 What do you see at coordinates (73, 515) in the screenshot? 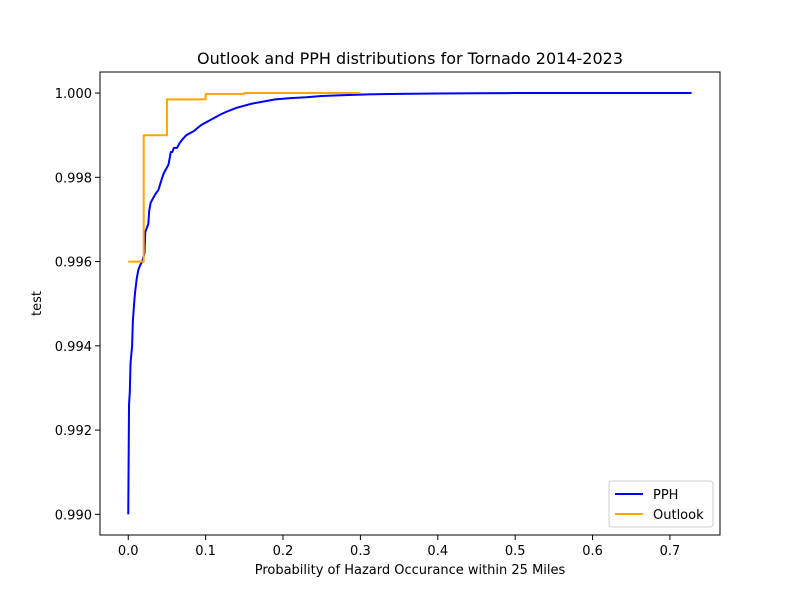
I see `y-tick-label: 0.990` at bounding box center [73, 515].